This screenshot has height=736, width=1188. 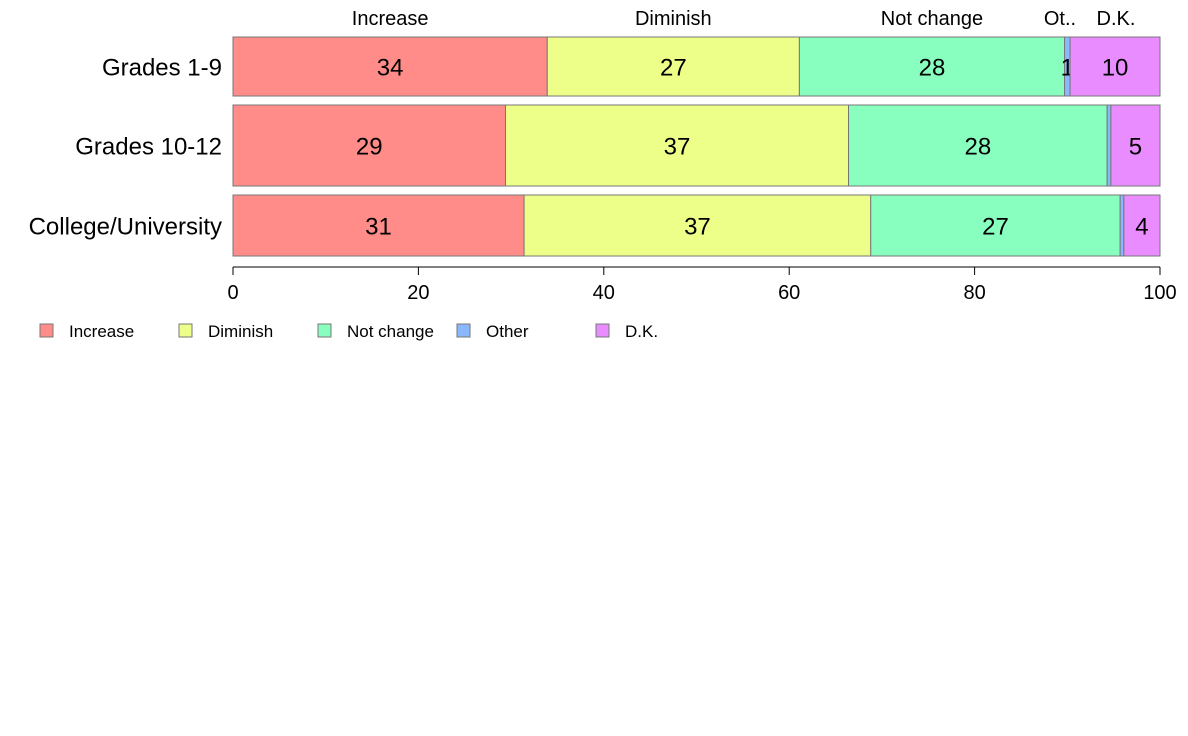 I want to click on legend-label: Diminish, so click(x=240, y=331).